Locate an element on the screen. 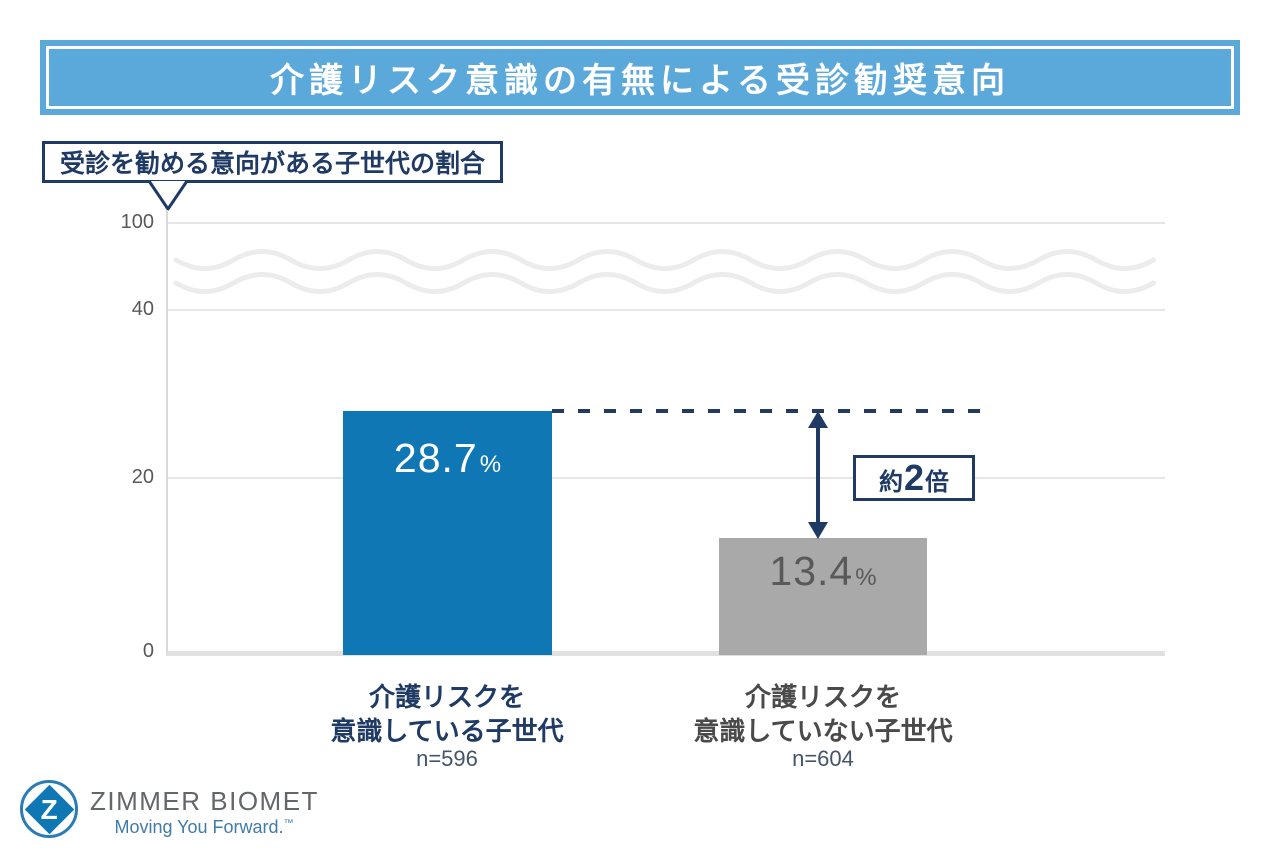  callout-tail-pointer is located at coordinates (168, 195).